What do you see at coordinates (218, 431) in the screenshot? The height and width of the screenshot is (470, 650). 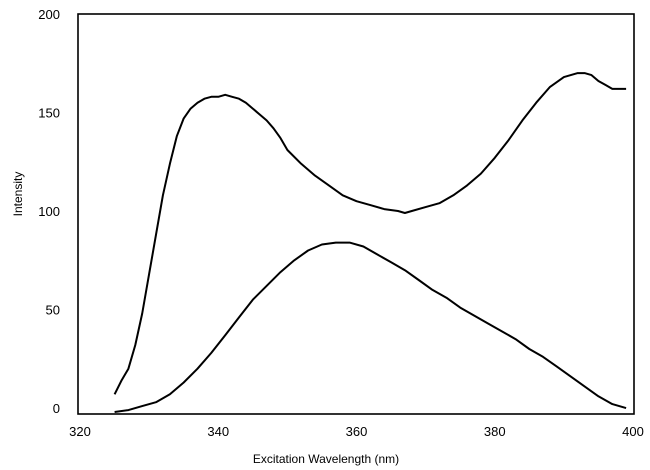 I see `x-tick-label: 340` at bounding box center [218, 431].